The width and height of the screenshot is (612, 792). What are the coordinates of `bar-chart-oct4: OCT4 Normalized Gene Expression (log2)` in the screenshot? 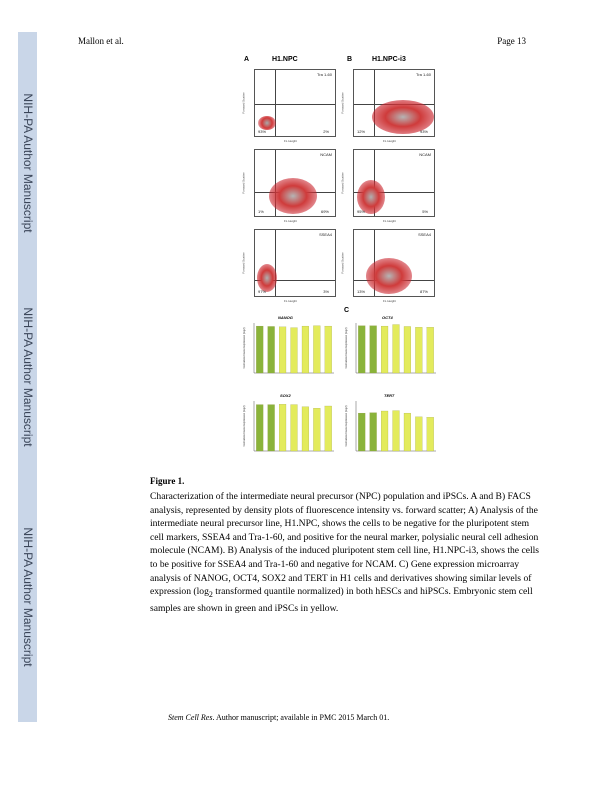 It's located at (390, 349).